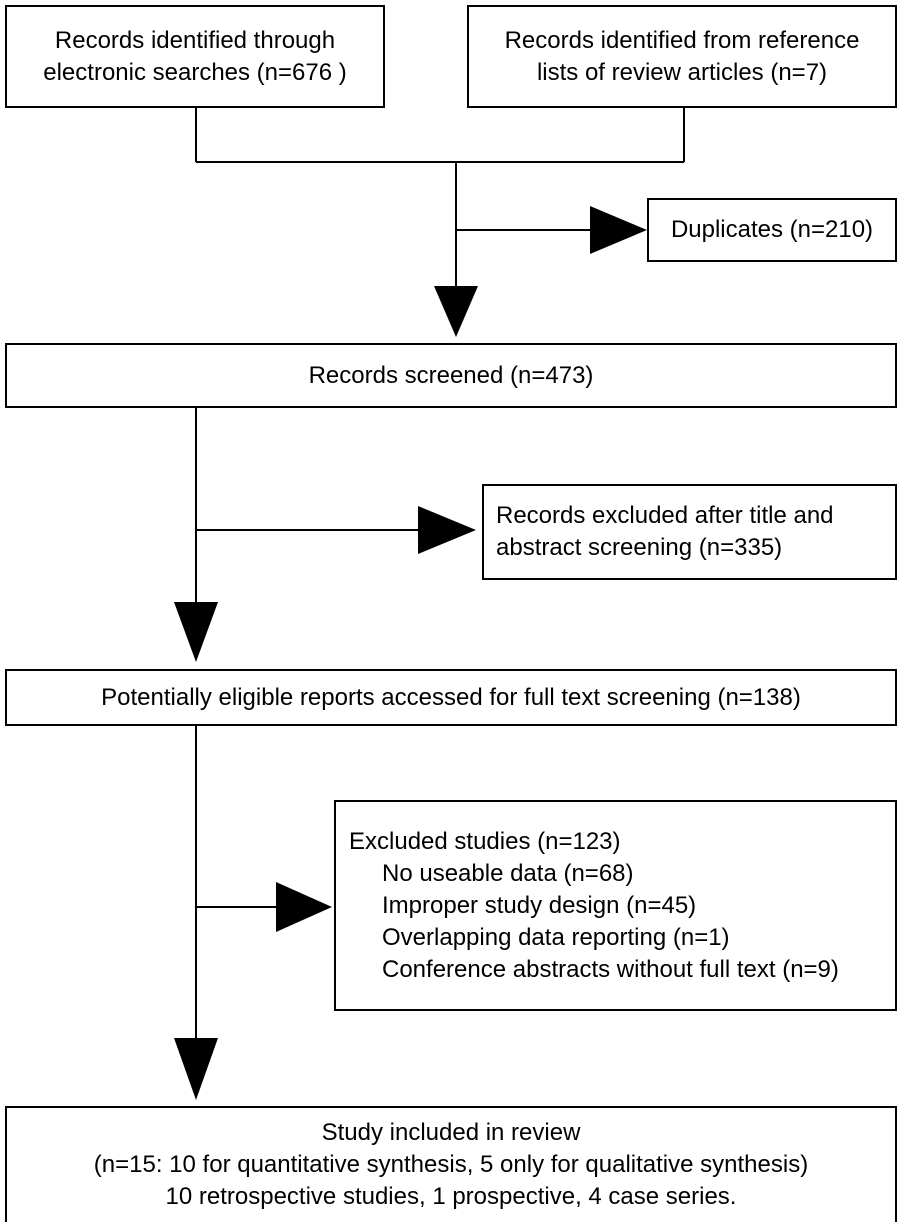 The width and height of the screenshot is (897, 1222). I want to click on box-text-line: Records screened (n=473), so click(451, 375).